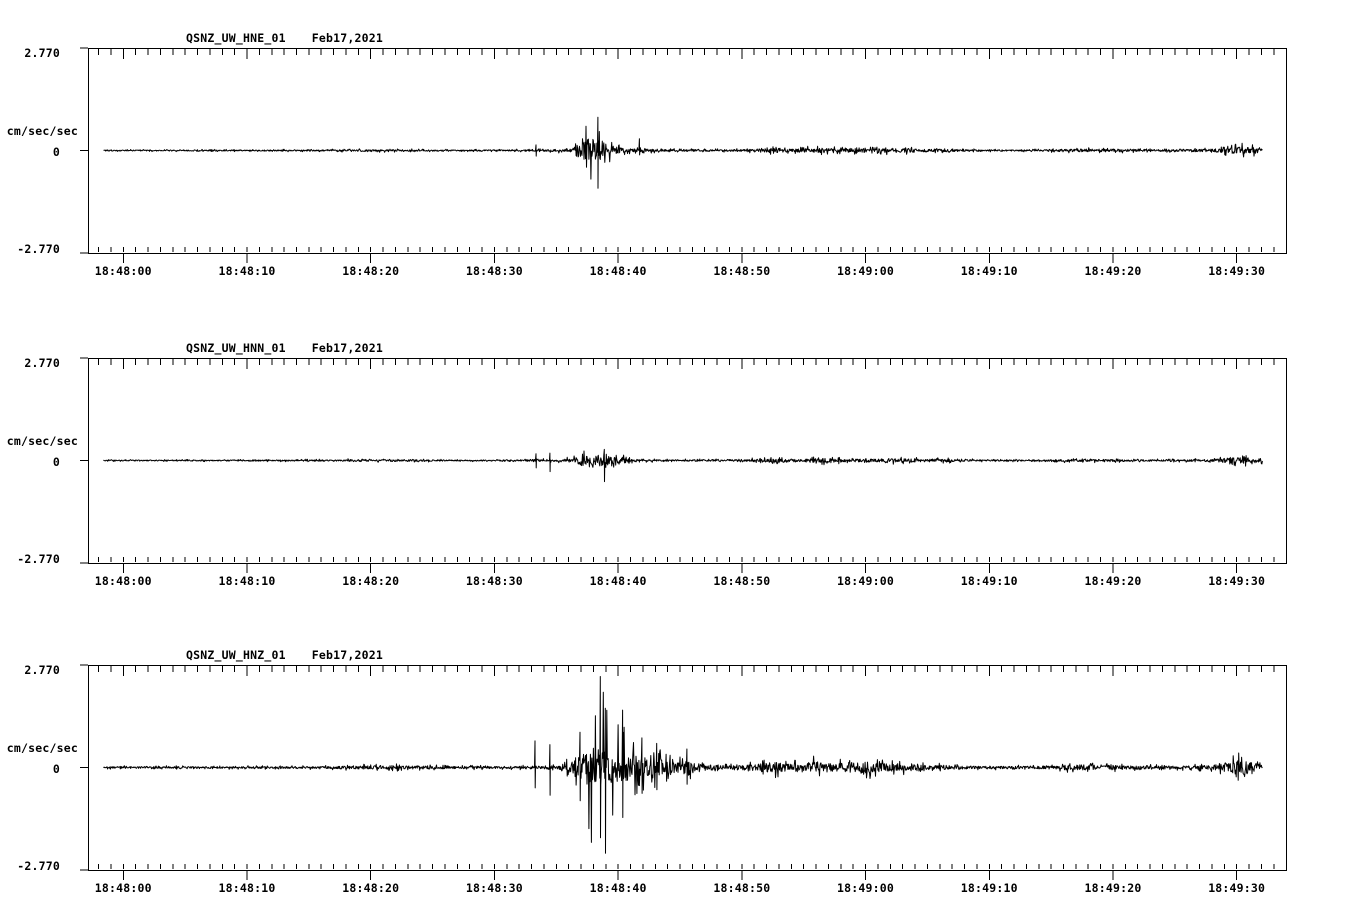 The height and width of the screenshot is (924, 1358). I want to click on station-id: QSNZ_UW_HNN_01, so click(236, 348).